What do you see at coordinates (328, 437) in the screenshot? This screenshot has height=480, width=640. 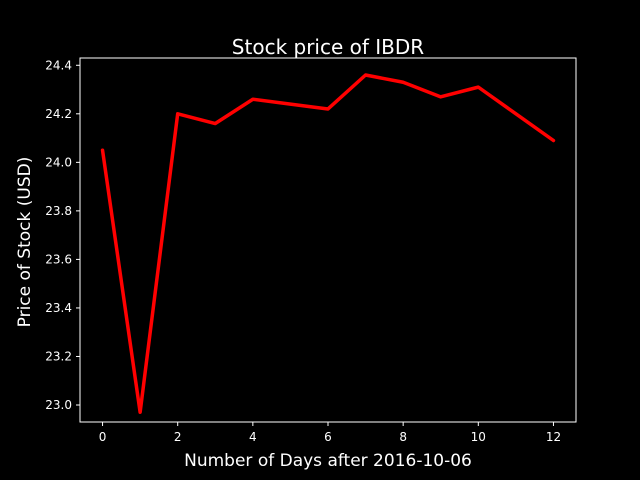 I see `x-tick-label: 6` at bounding box center [328, 437].